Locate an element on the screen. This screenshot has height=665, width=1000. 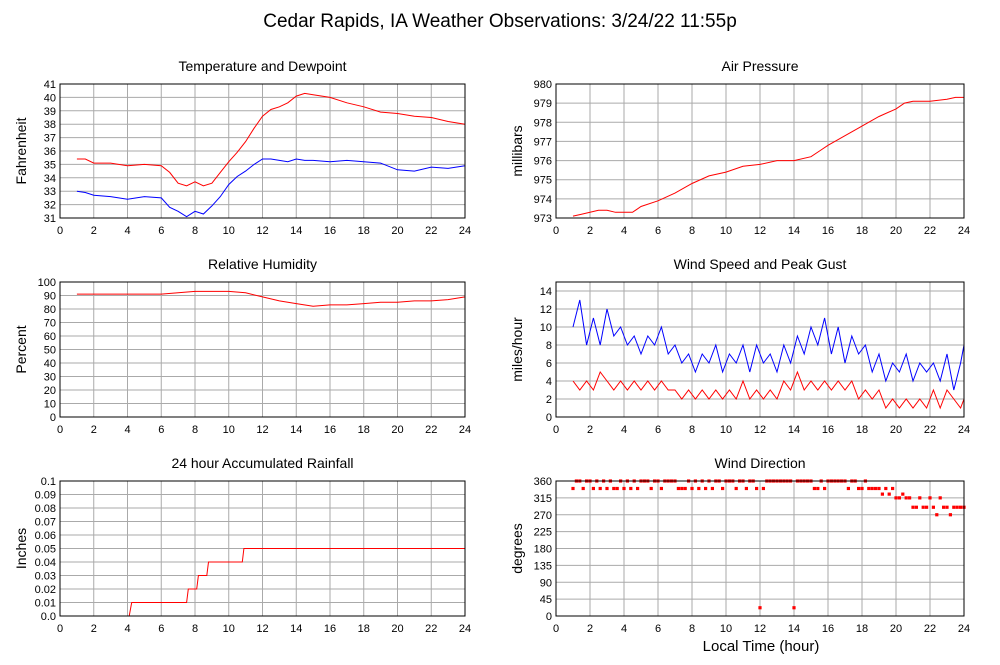
rain-x-tick-label: 18 is located at coordinates (364, 629).